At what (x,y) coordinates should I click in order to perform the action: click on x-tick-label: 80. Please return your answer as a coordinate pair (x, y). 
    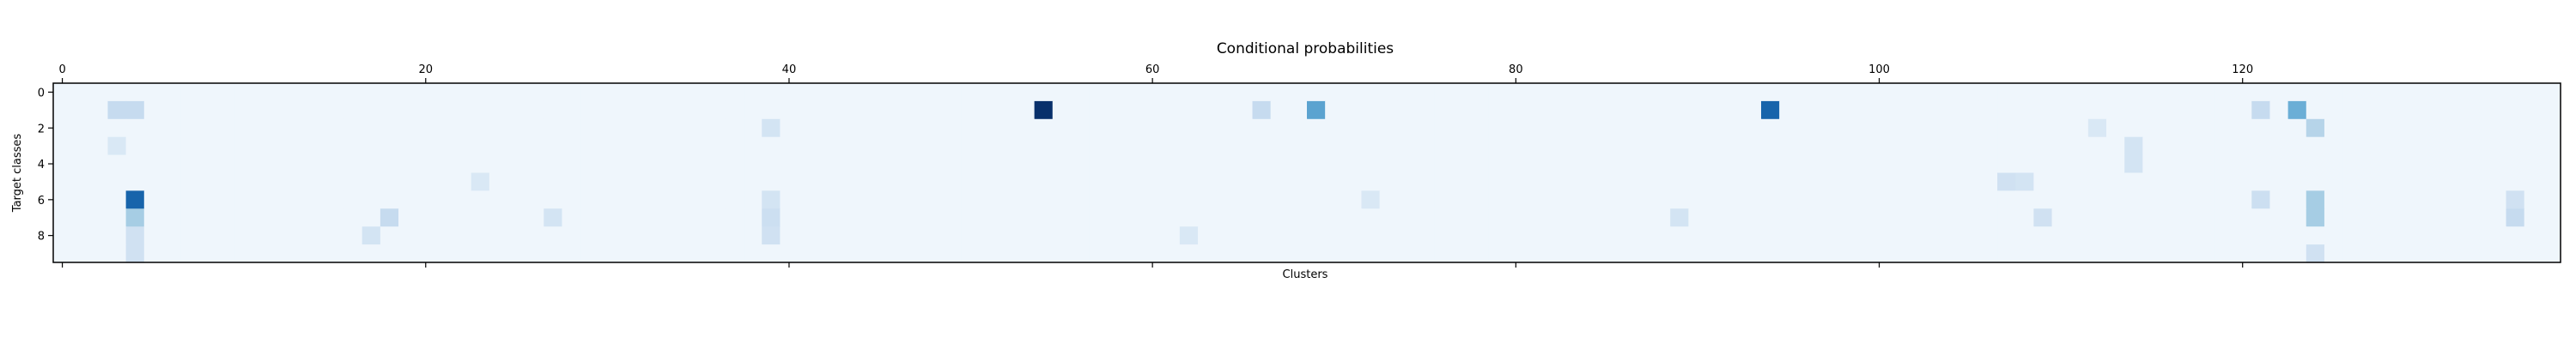
    Looking at the image, I should click on (1516, 70).